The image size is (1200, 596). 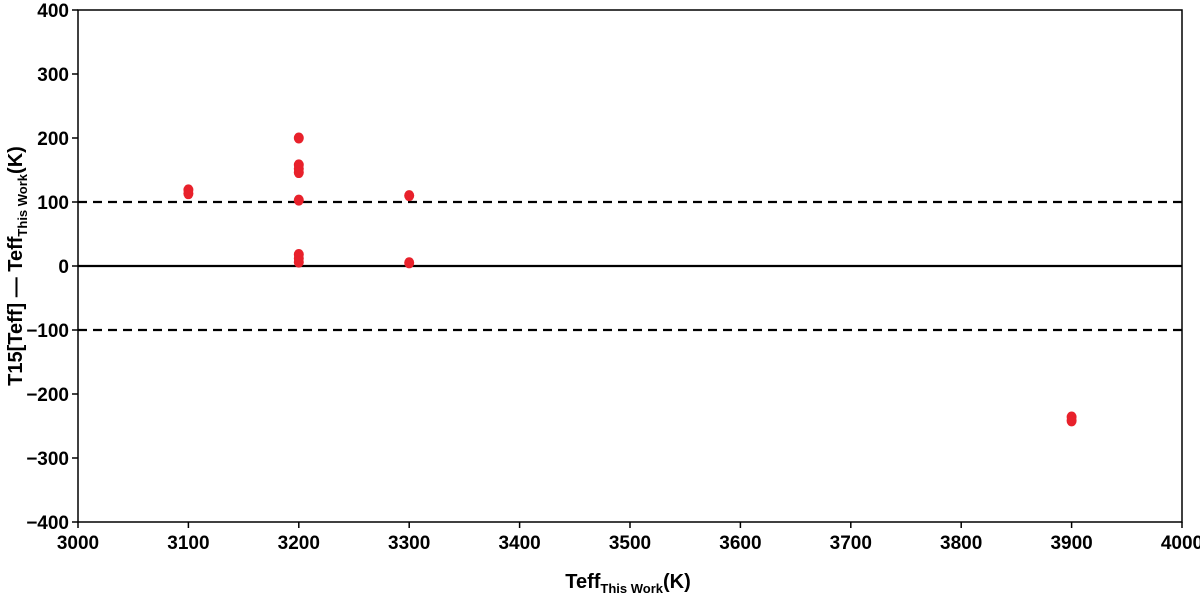 I want to click on x-tick-label: 3400, so click(x=519, y=543).